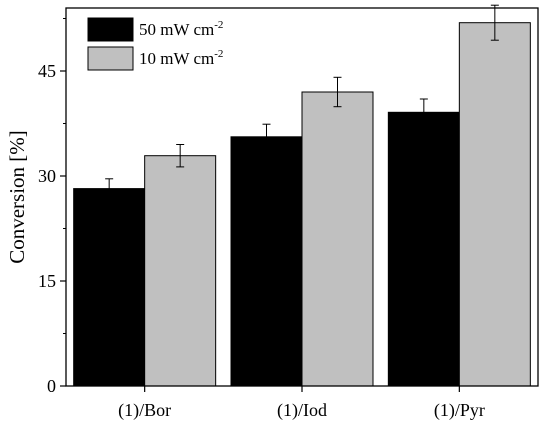 The width and height of the screenshot is (550, 432). Describe the element at coordinates (144, 410) in the screenshot. I see `x-tick-label: (1)/Bor` at that location.